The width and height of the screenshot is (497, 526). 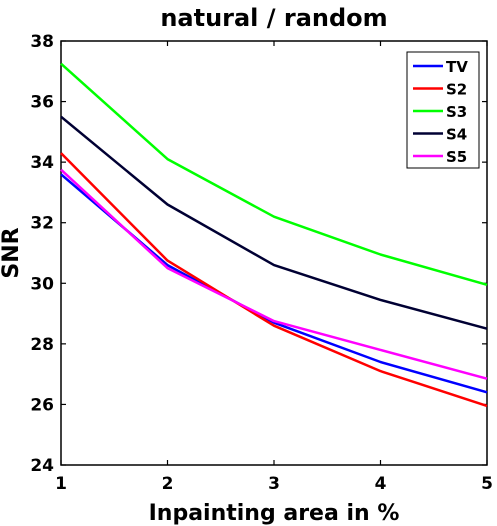 What do you see at coordinates (443, 110) in the screenshot?
I see `legend: TV S2 S3 S4 S5` at bounding box center [443, 110].